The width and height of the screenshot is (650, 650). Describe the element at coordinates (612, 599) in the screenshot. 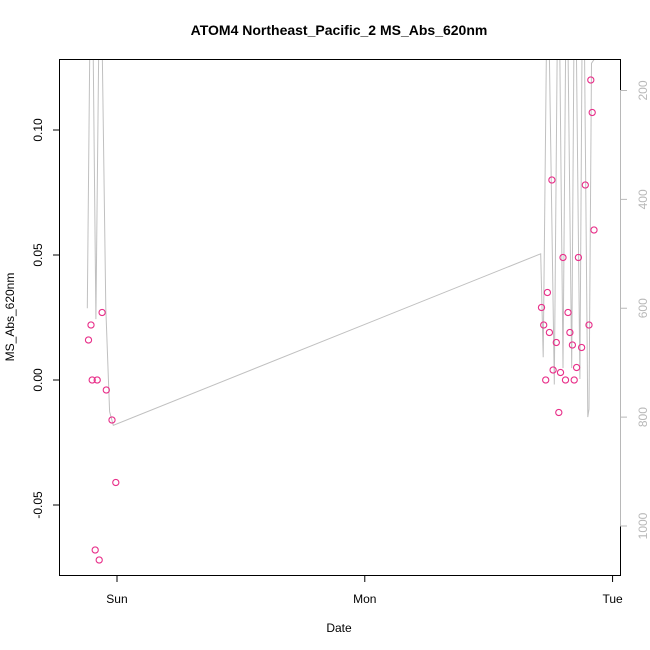

I see `x-tick-label: Tue` at that location.